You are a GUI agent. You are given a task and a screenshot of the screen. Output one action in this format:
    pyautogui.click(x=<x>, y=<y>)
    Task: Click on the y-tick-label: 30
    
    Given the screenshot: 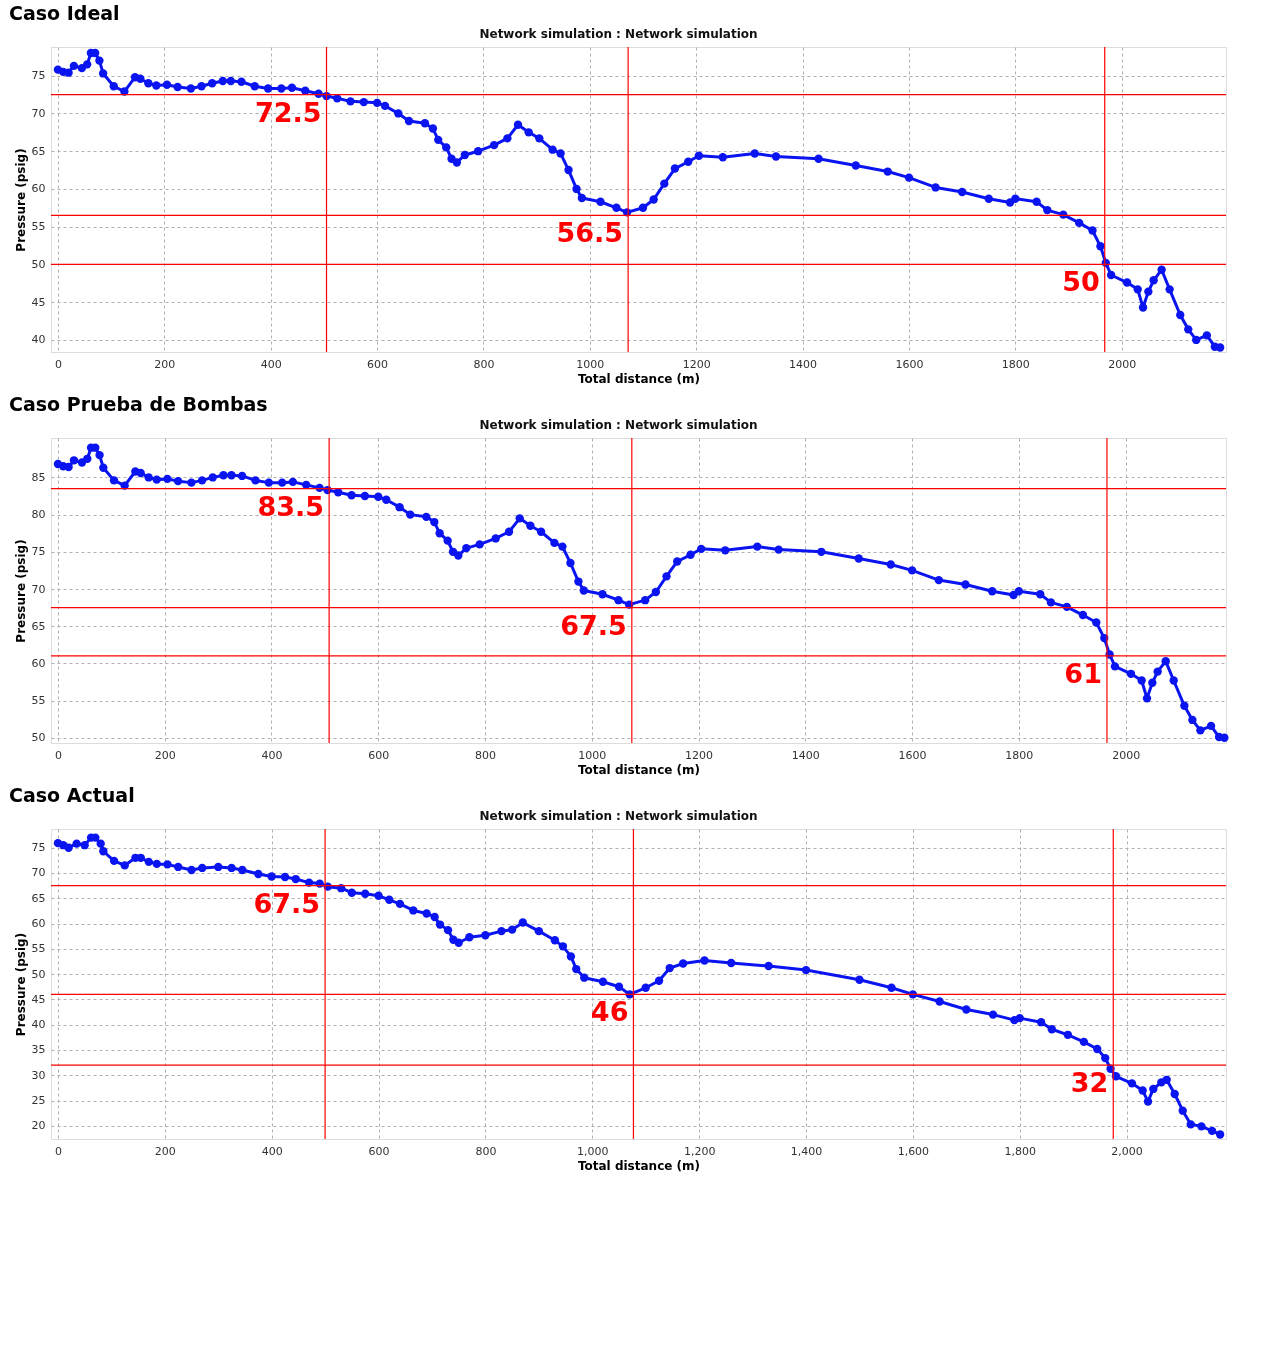 What is the action you would take?
    pyautogui.click(x=38, y=1075)
    